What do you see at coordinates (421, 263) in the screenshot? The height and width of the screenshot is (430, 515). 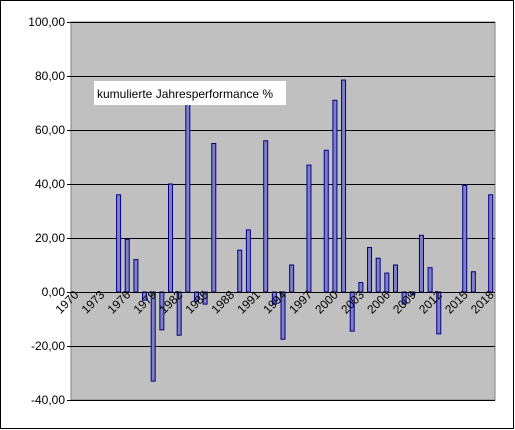 I see `bar-2010` at bounding box center [421, 263].